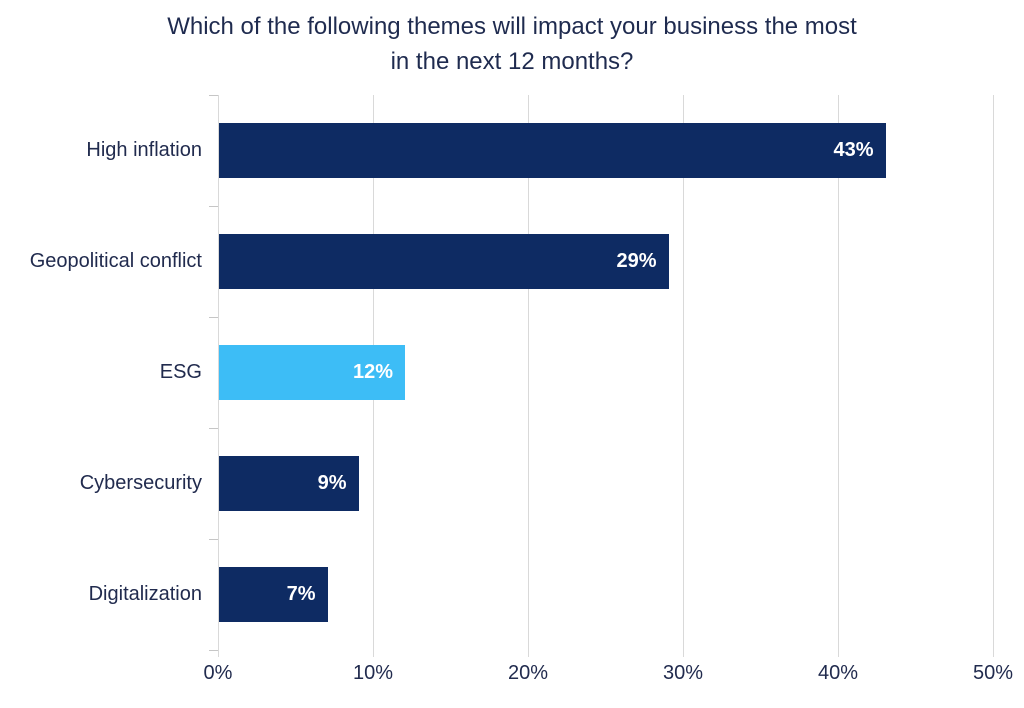 The height and width of the screenshot is (708, 1024). What do you see at coordinates (373, 673) in the screenshot?
I see `x-axis-tick-label: 10%` at bounding box center [373, 673].